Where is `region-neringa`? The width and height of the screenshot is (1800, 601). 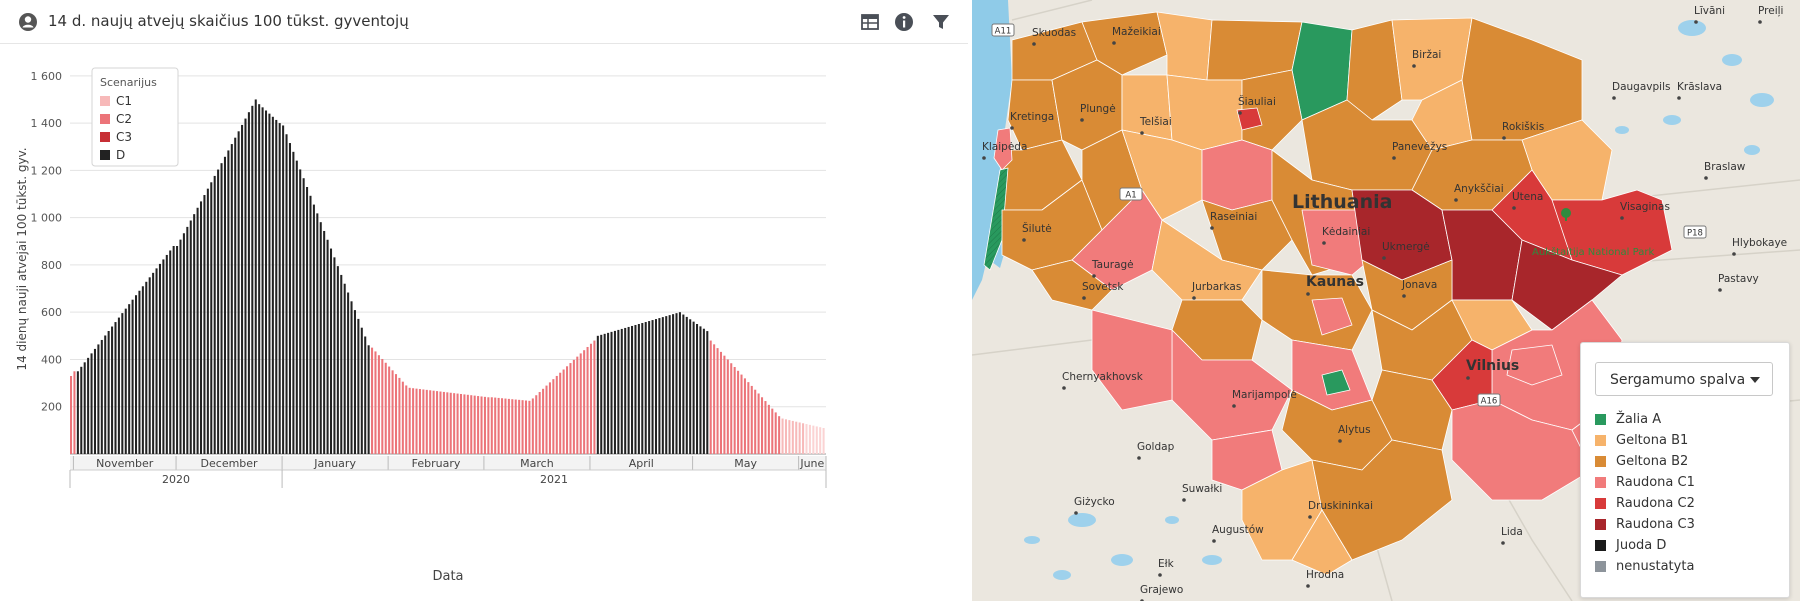
region-neringa is located at coordinates (996, 219).